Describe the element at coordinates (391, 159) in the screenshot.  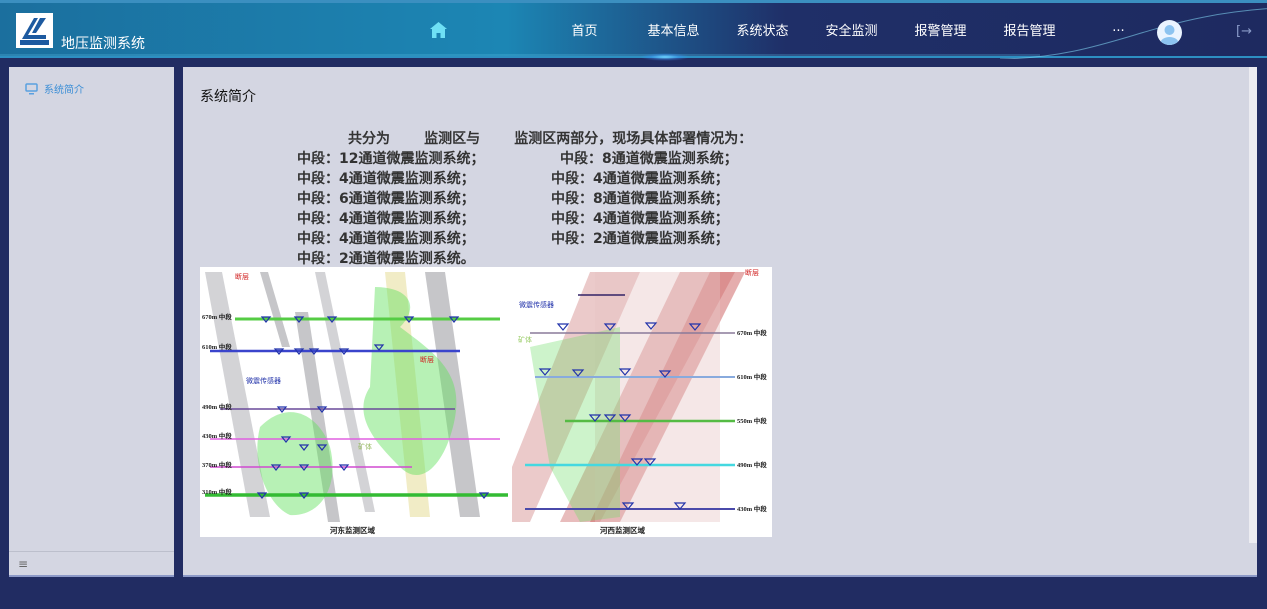
I see `left-list-item: 中段：12通道微震监测系统；` at that location.